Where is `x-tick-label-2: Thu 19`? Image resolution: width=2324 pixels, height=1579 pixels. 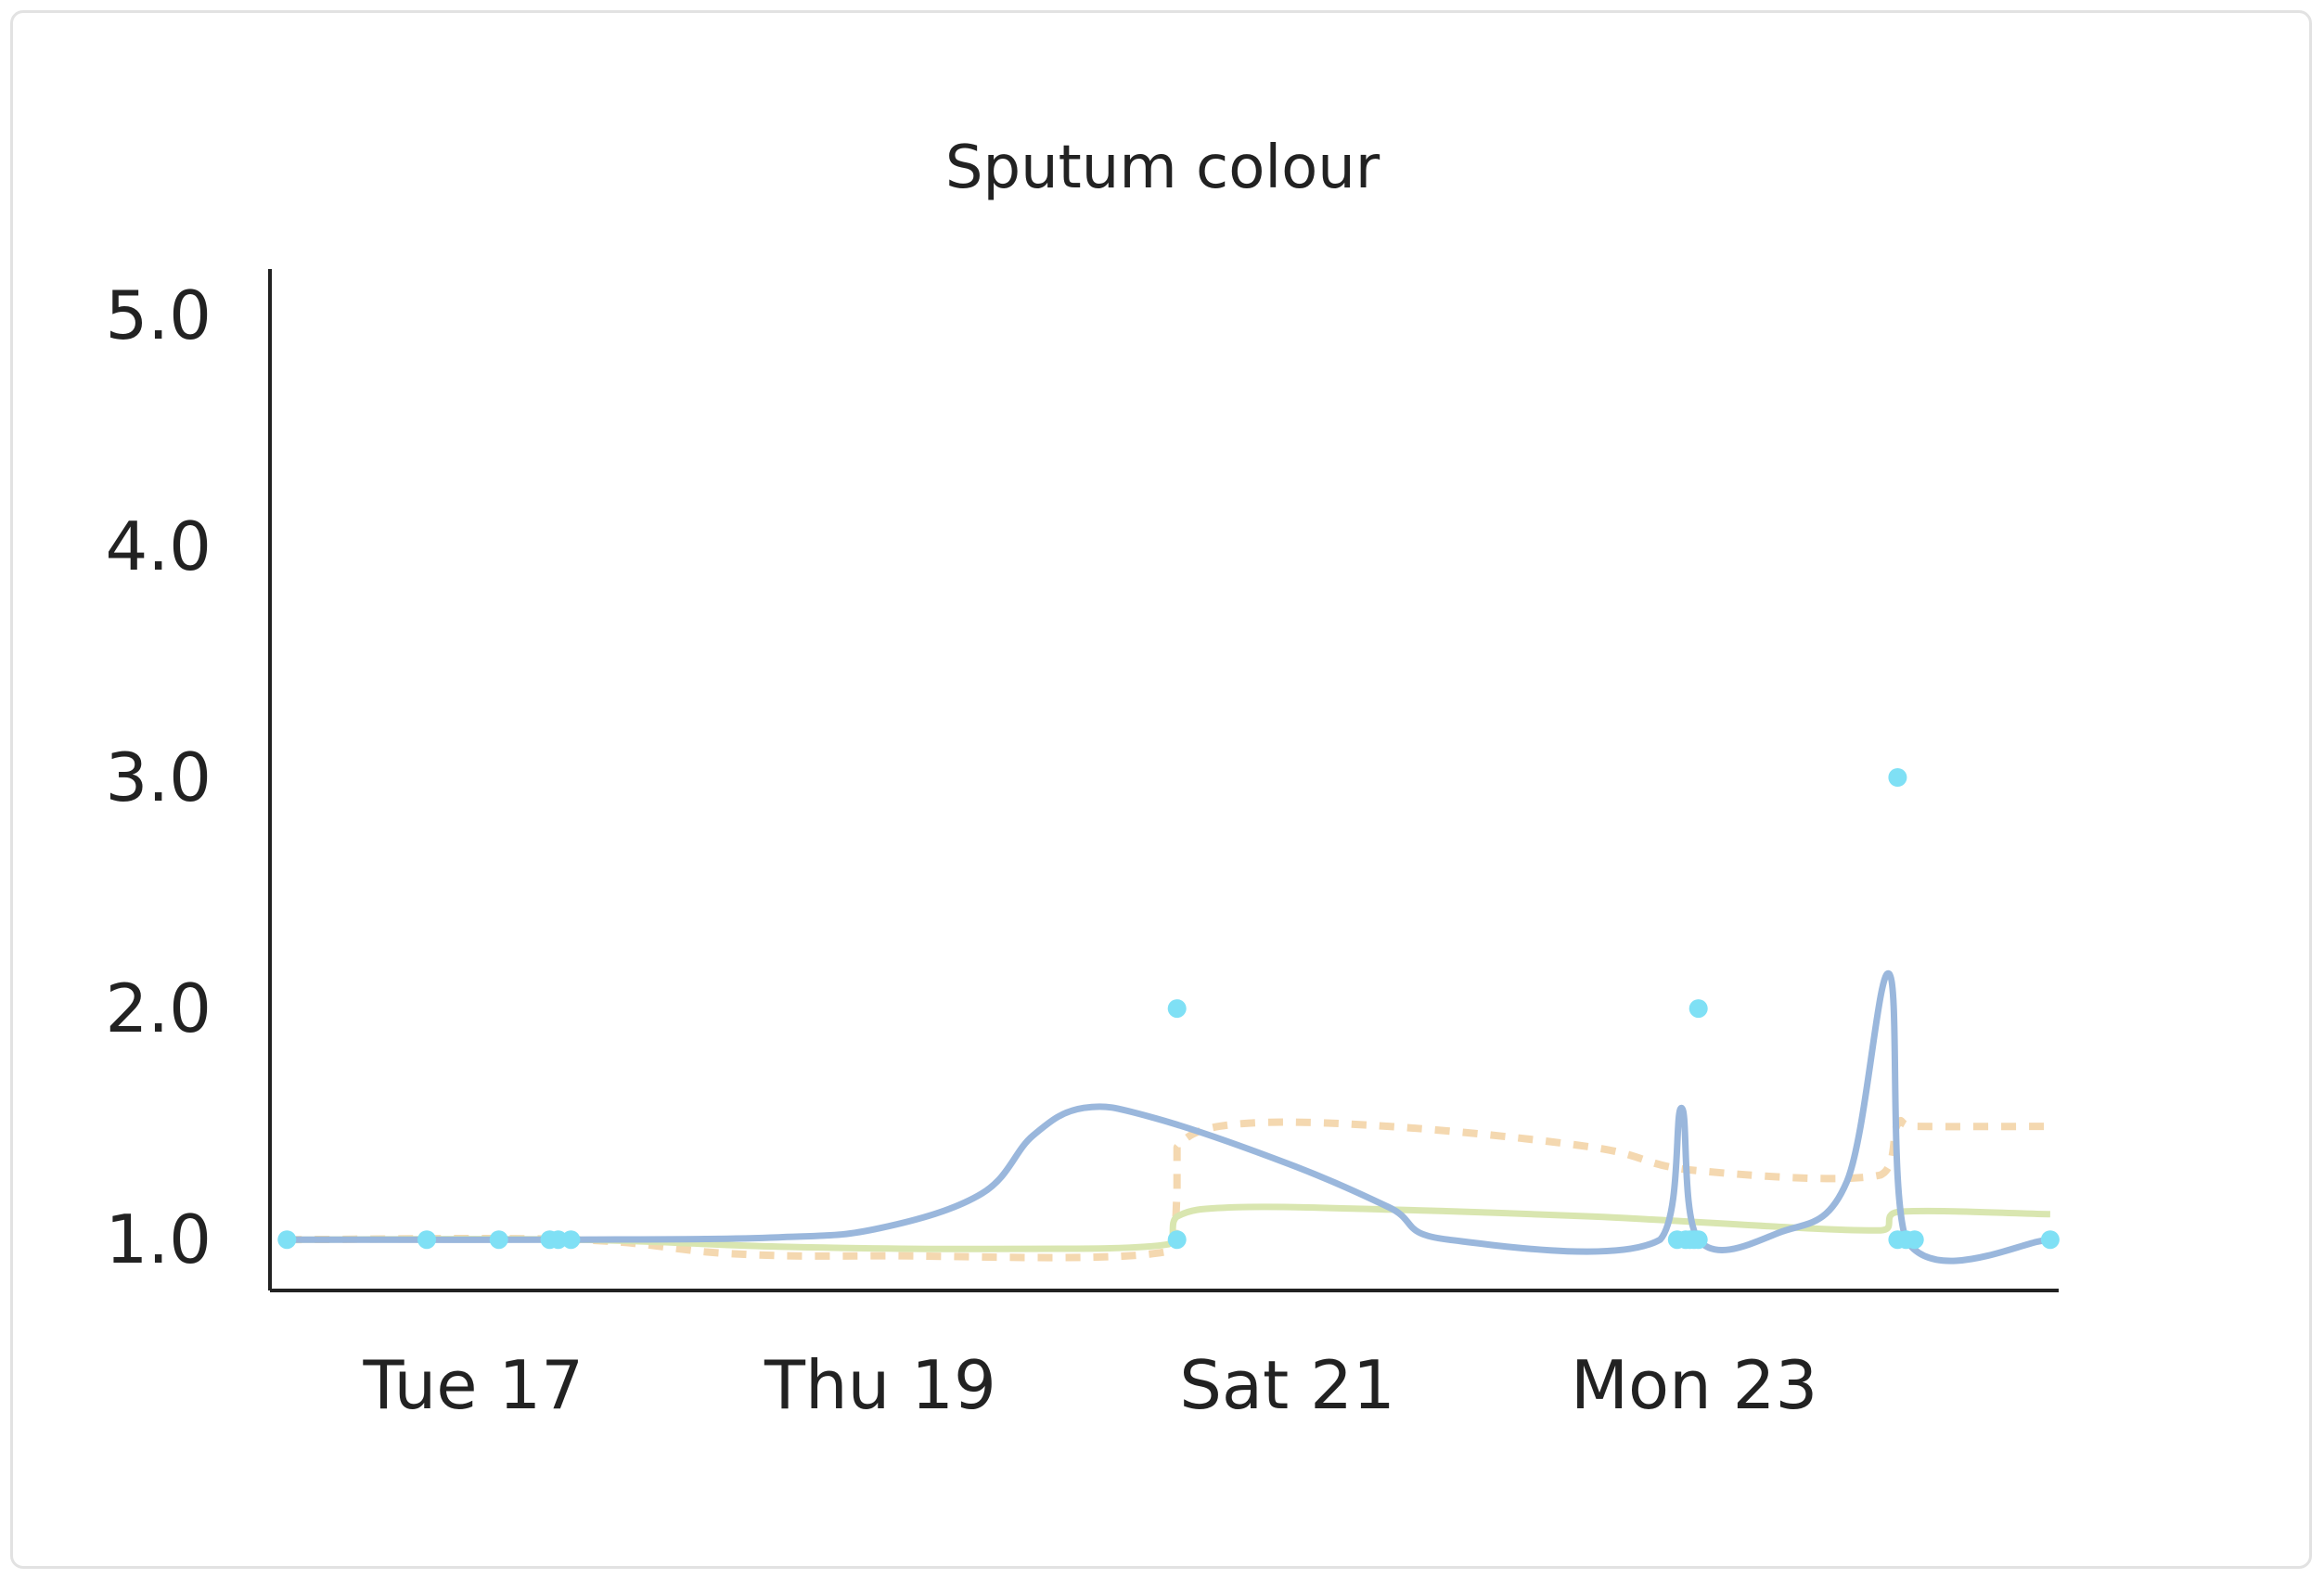
x-tick-label-2: Thu 19 is located at coordinates (880, 1385).